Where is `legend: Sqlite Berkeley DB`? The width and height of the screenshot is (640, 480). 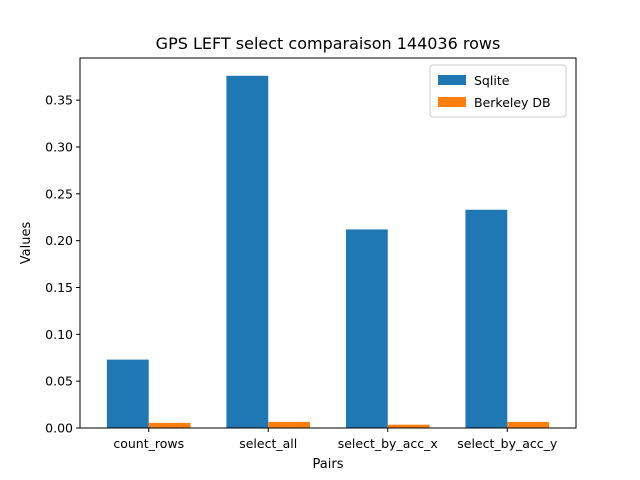
legend: Sqlite Berkeley DB is located at coordinates (498, 91).